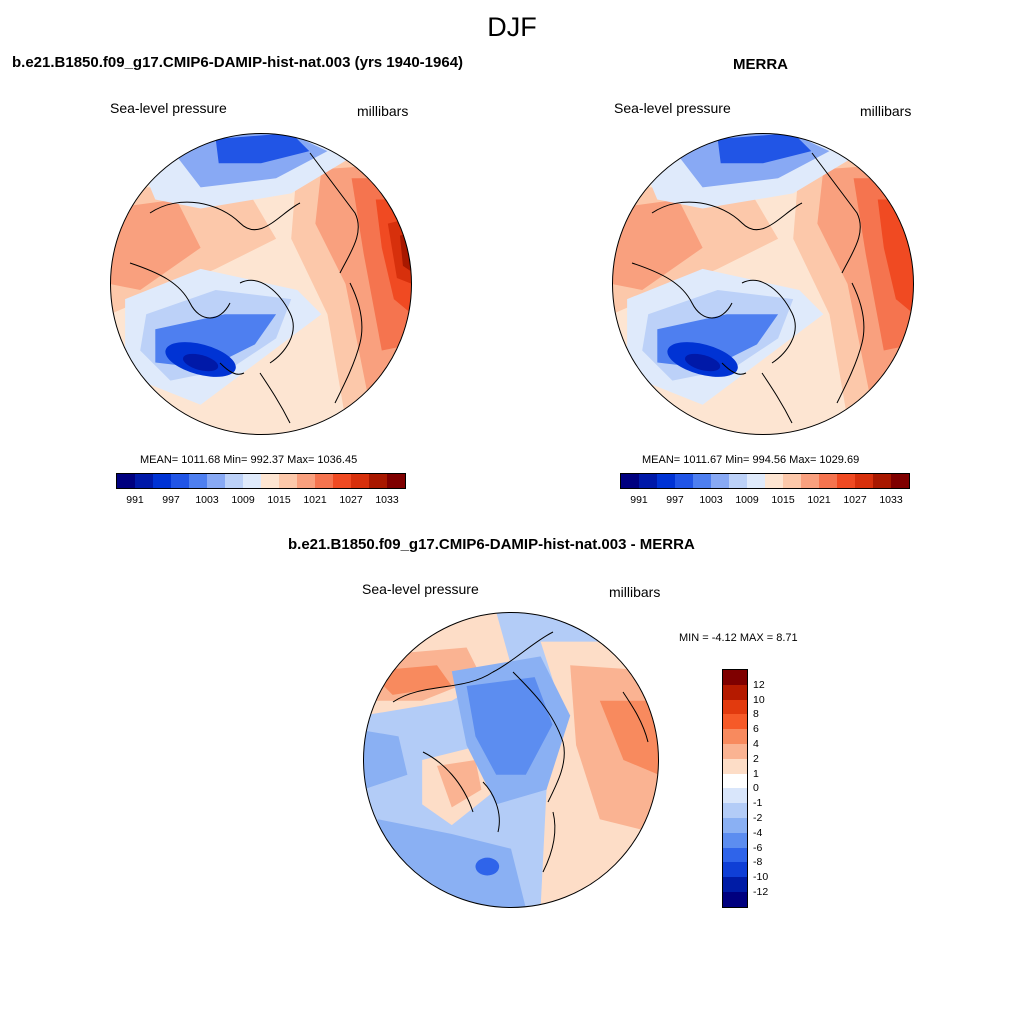  What do you see at coordinates (761, 892) in the screenshot?
I see `colorbar-tick-label: -12` at bounding box center [761, 892].